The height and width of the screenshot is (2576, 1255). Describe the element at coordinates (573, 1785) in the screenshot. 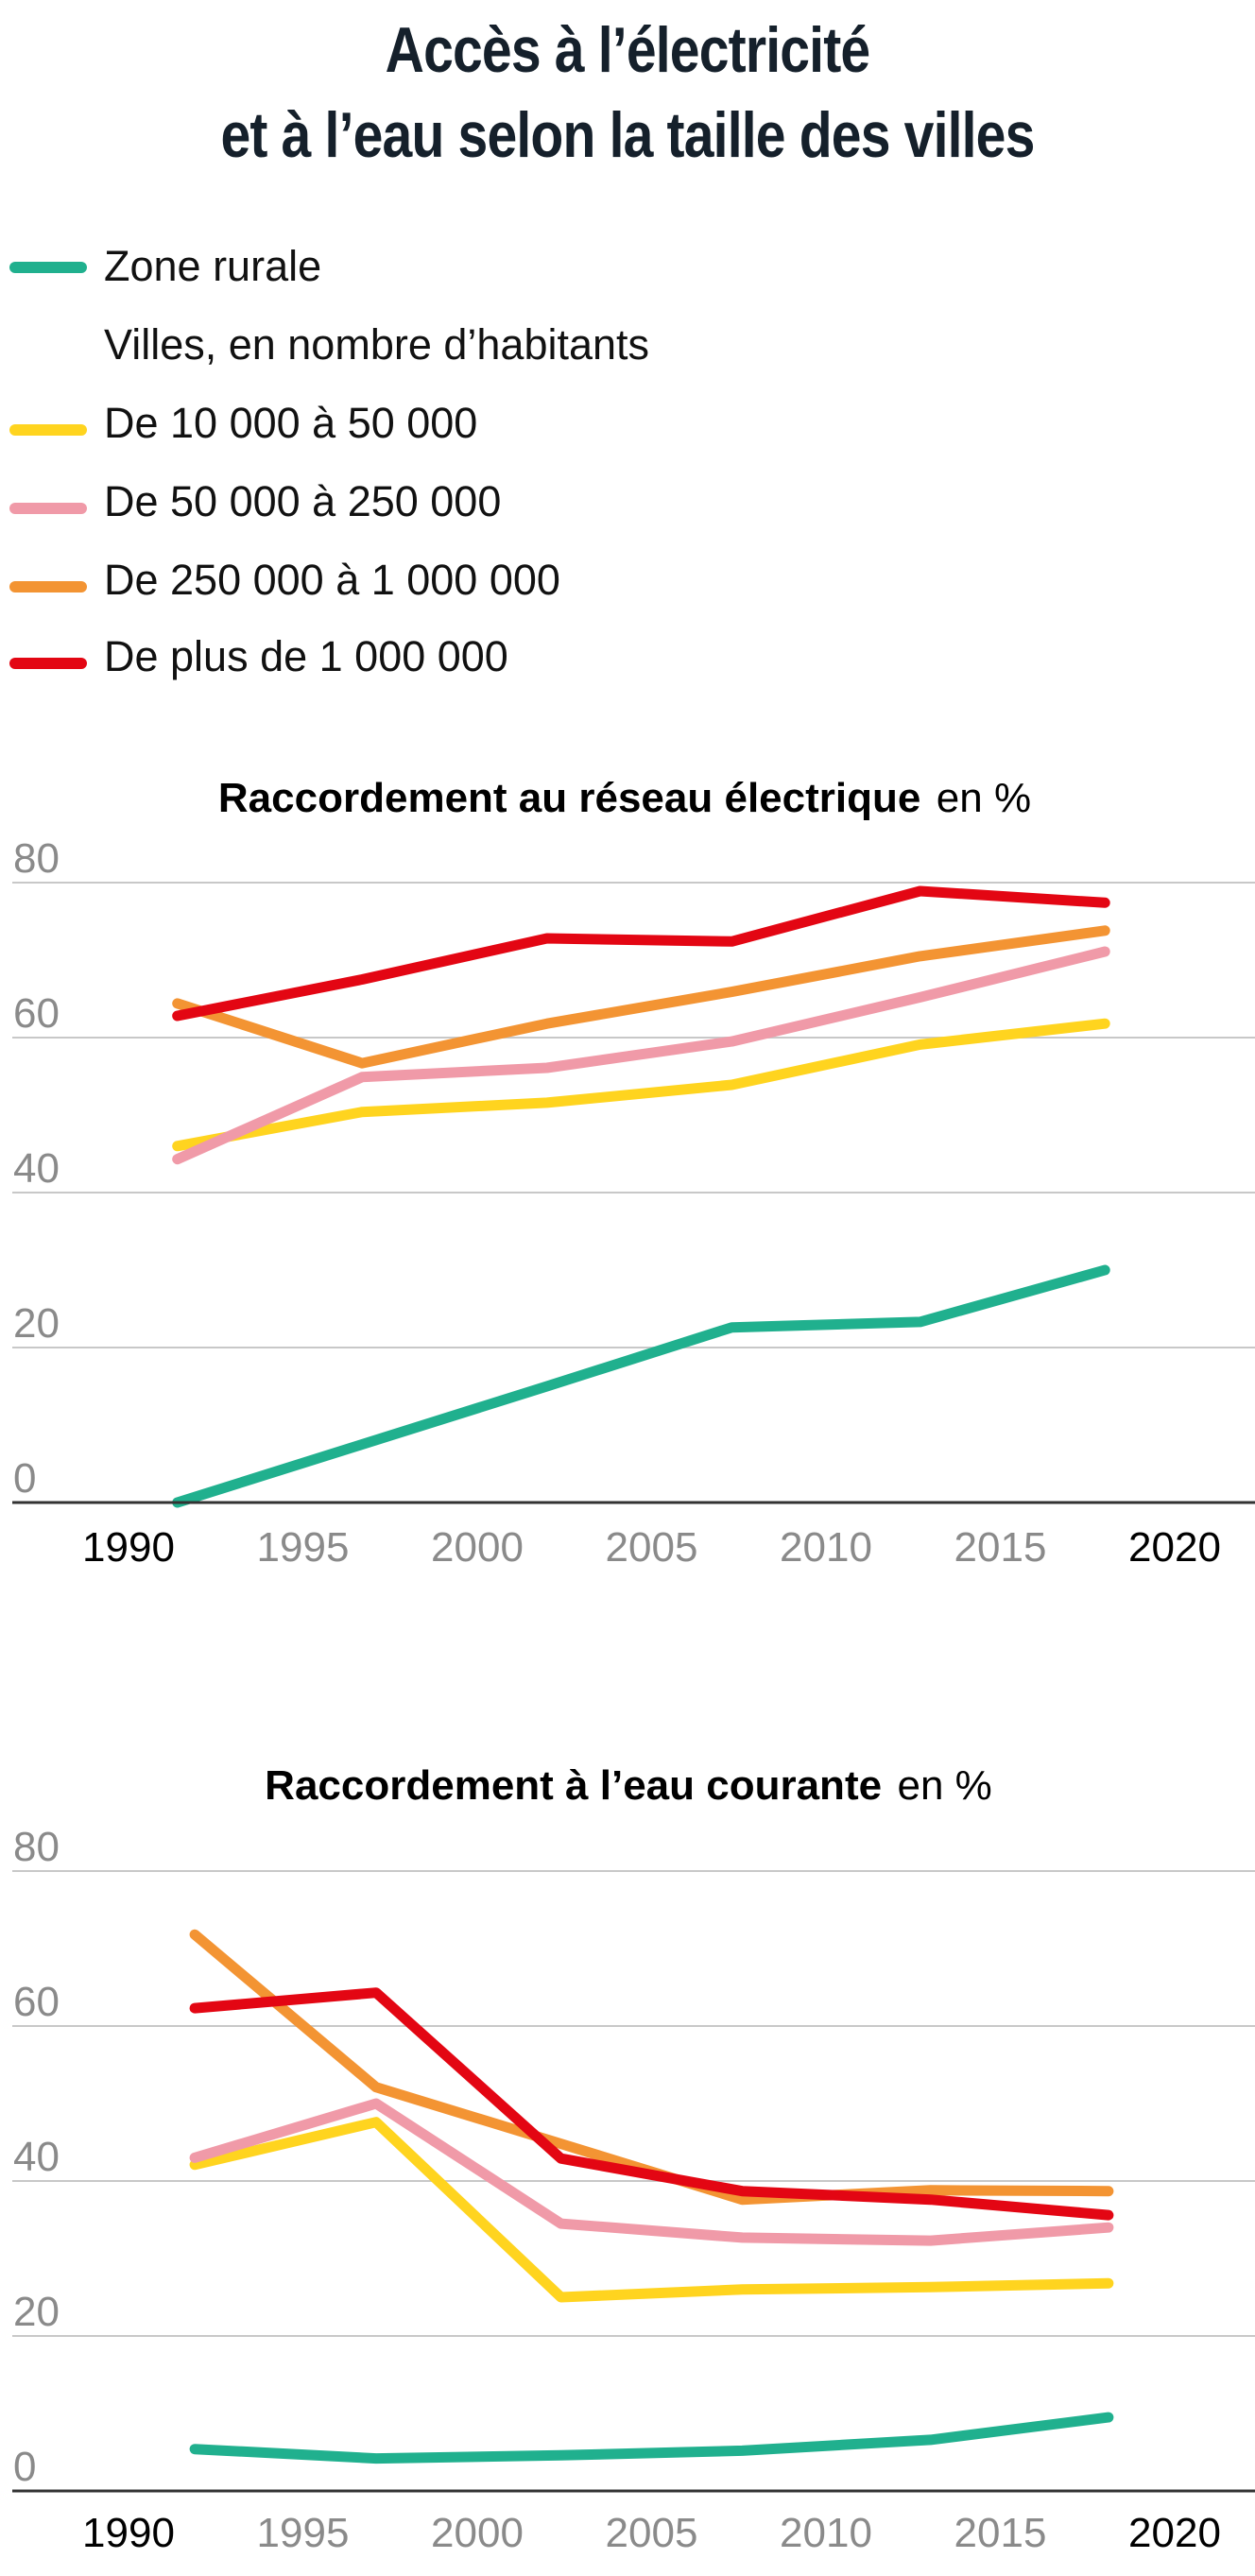

I see `chart-title-main: Raccordement à l’eau courante` at that location.